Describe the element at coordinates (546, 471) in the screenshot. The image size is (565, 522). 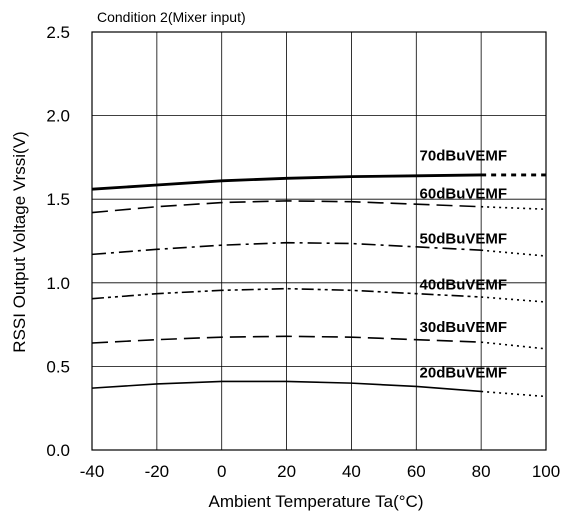
I see `x-tick-label-7: 100` at that location.